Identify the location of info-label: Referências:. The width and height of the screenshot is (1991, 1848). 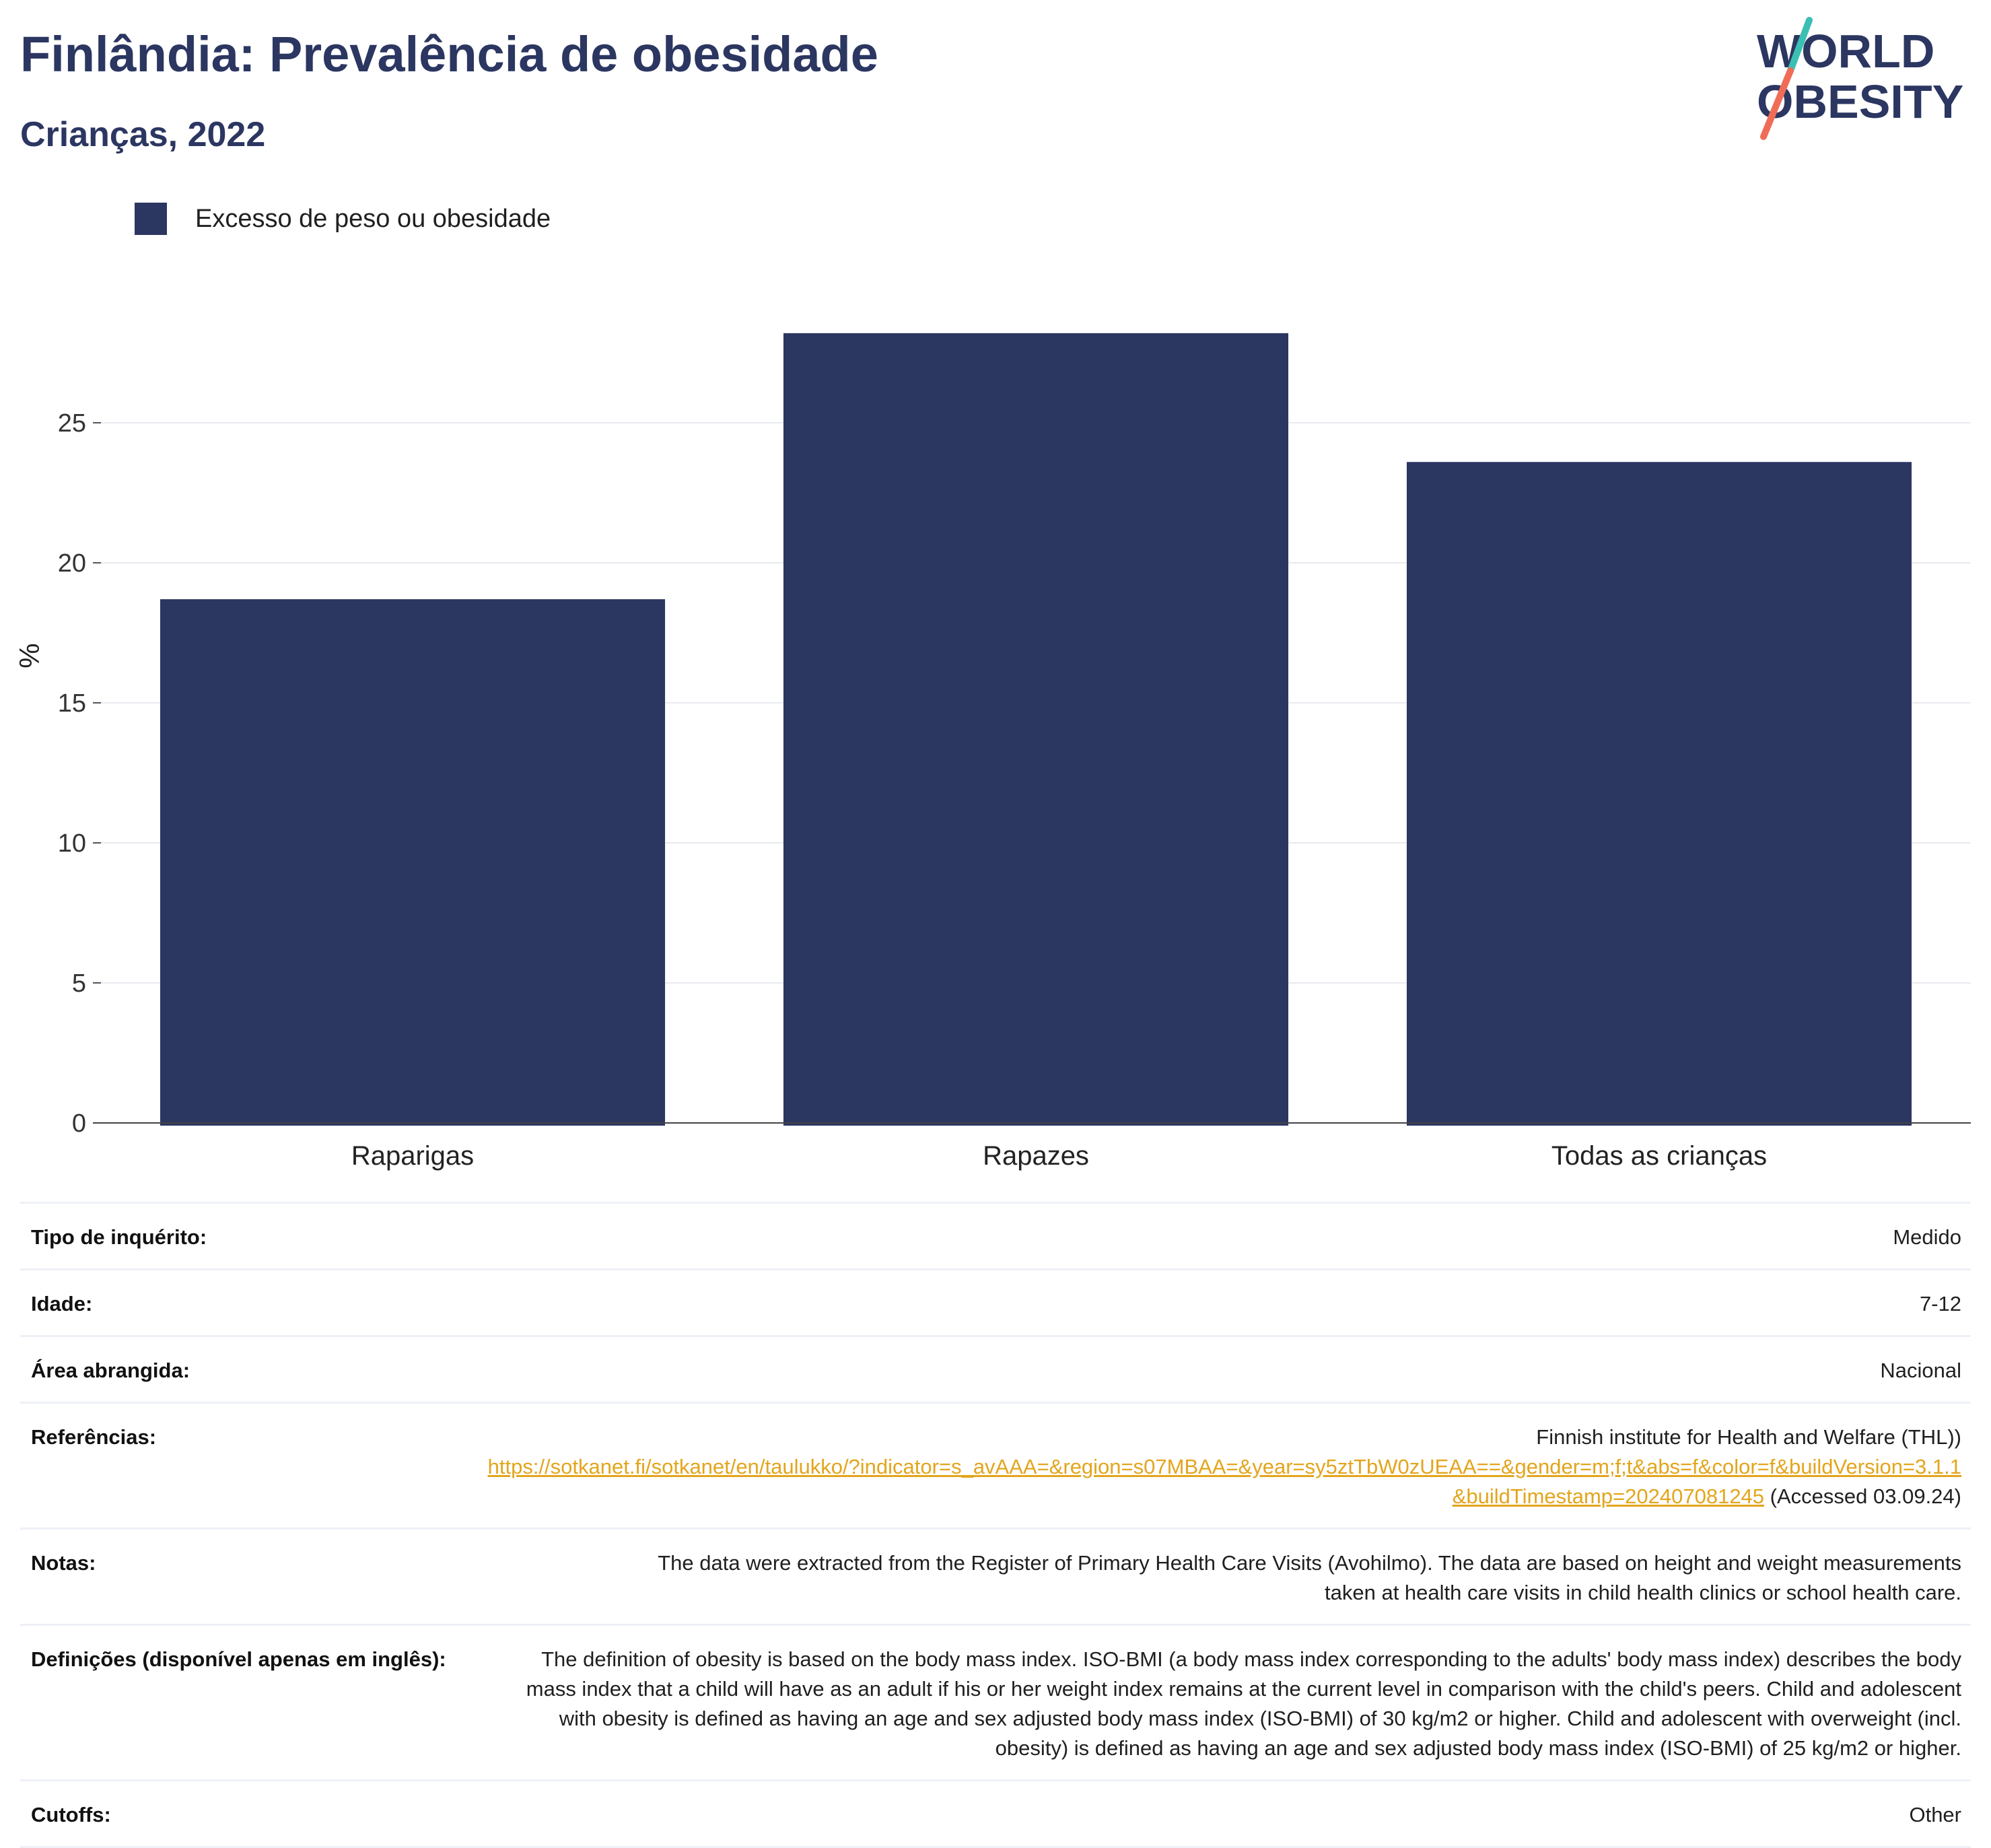
(94, 1437).